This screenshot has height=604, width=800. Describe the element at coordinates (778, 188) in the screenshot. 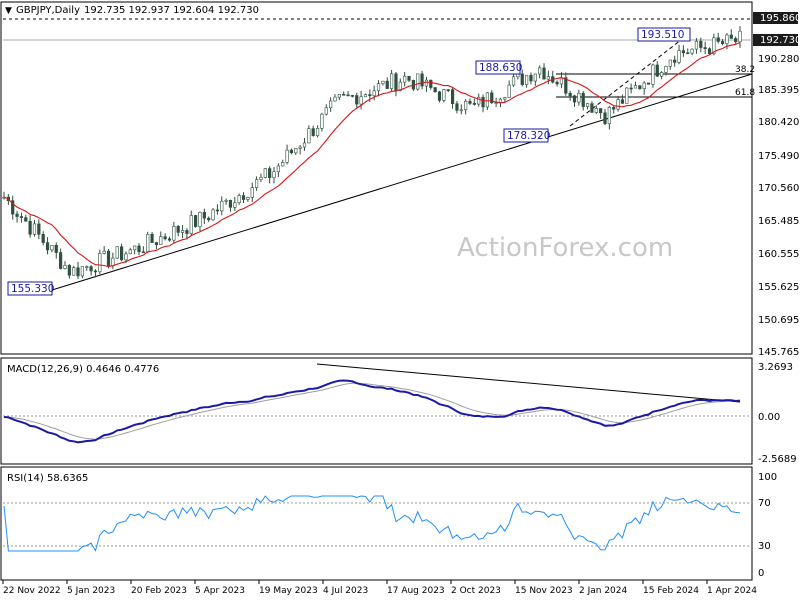

I see `price-tick-170560: 170.560` at that location.